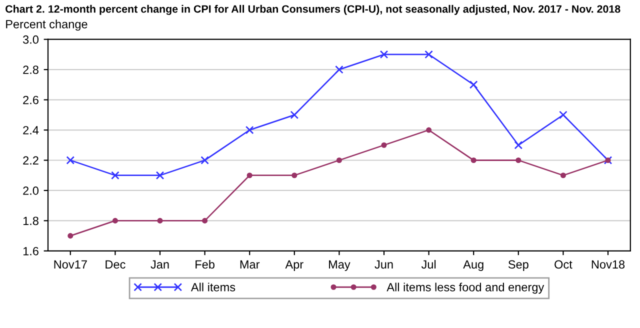  I want to click on y-tick-label: 2.6, so click(30, 100).